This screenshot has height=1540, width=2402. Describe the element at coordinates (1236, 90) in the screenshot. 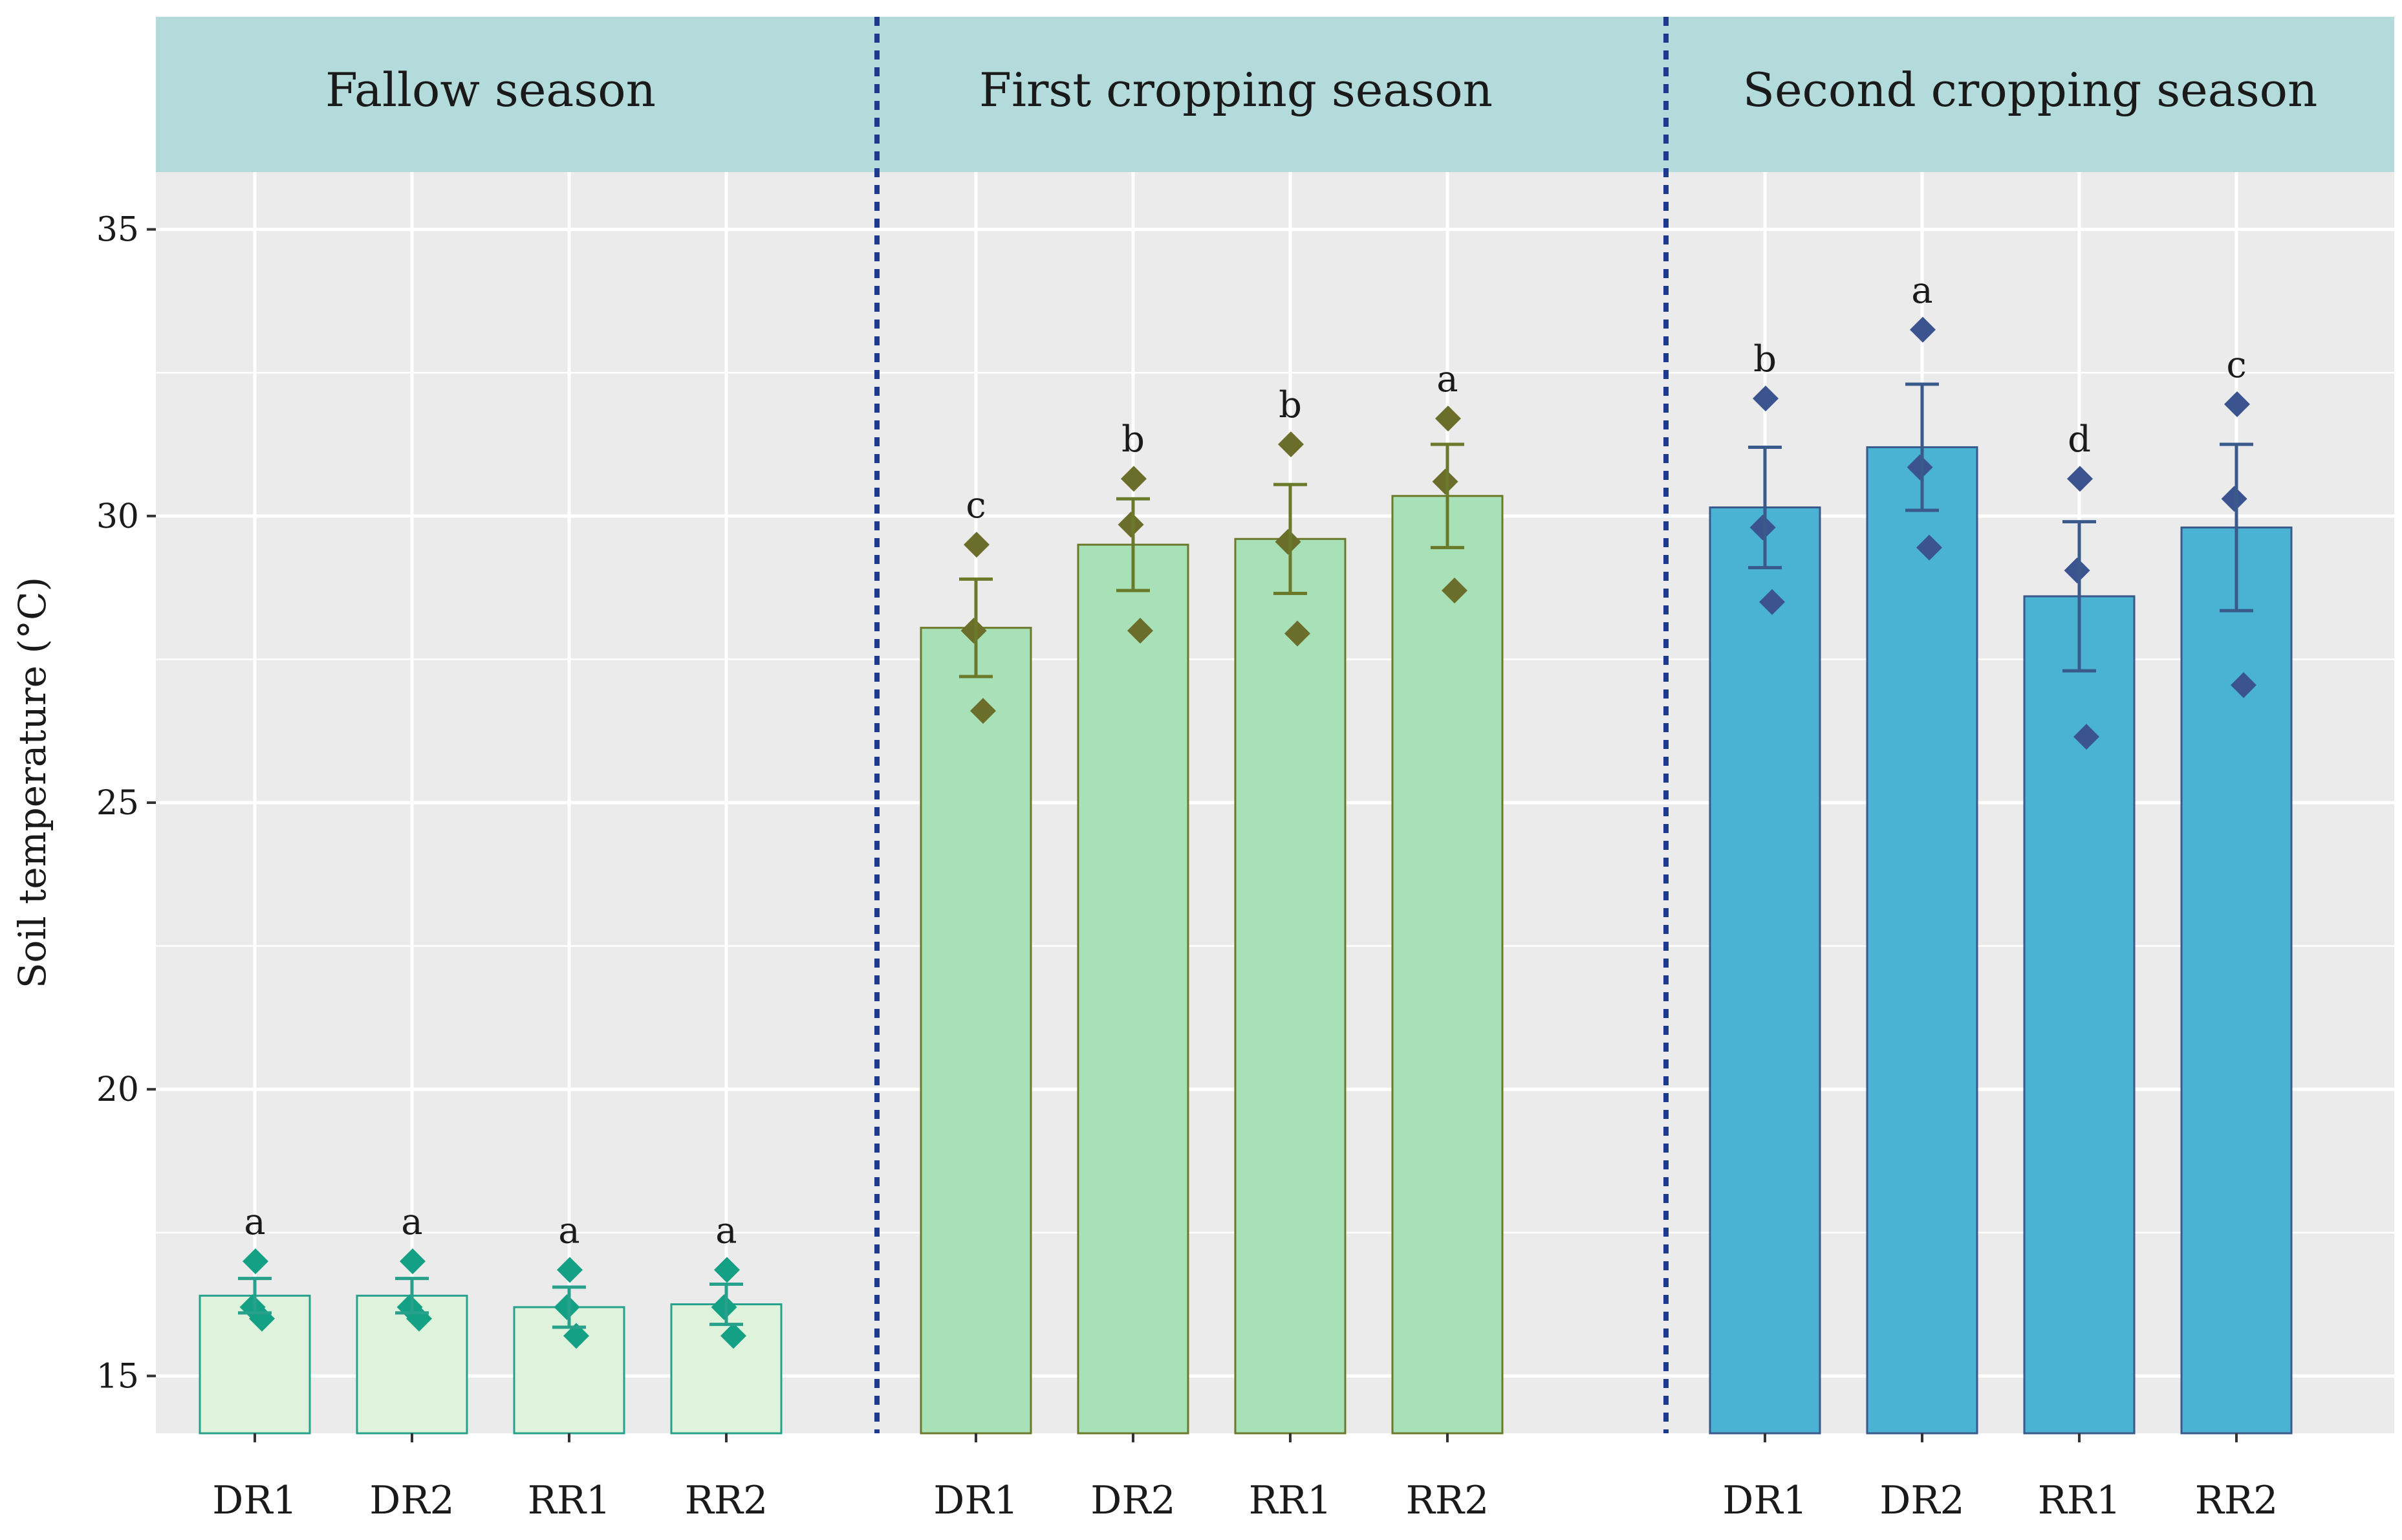

I see `panel-title: First cropping season` at that location.